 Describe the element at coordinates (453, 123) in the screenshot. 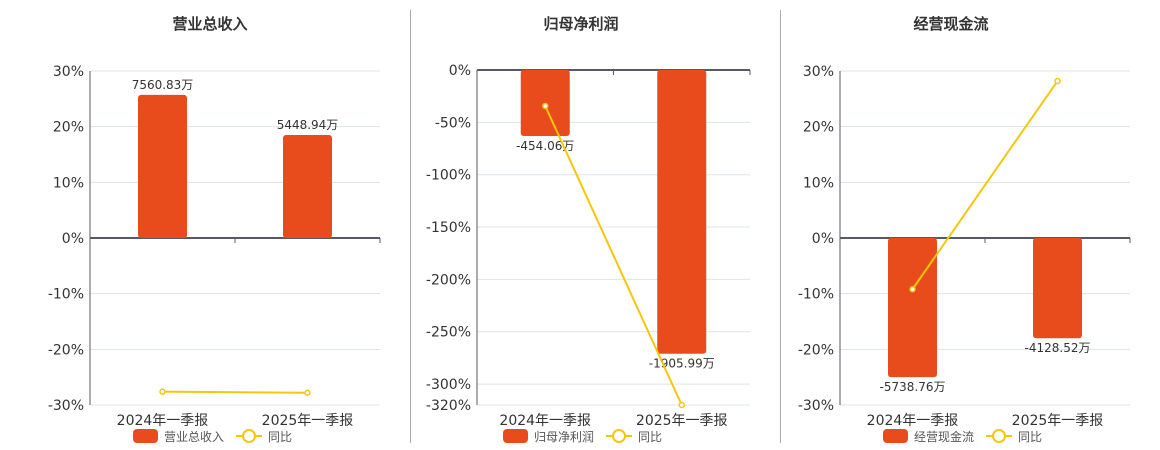

I see `y-tick-label: -50%` at that location.